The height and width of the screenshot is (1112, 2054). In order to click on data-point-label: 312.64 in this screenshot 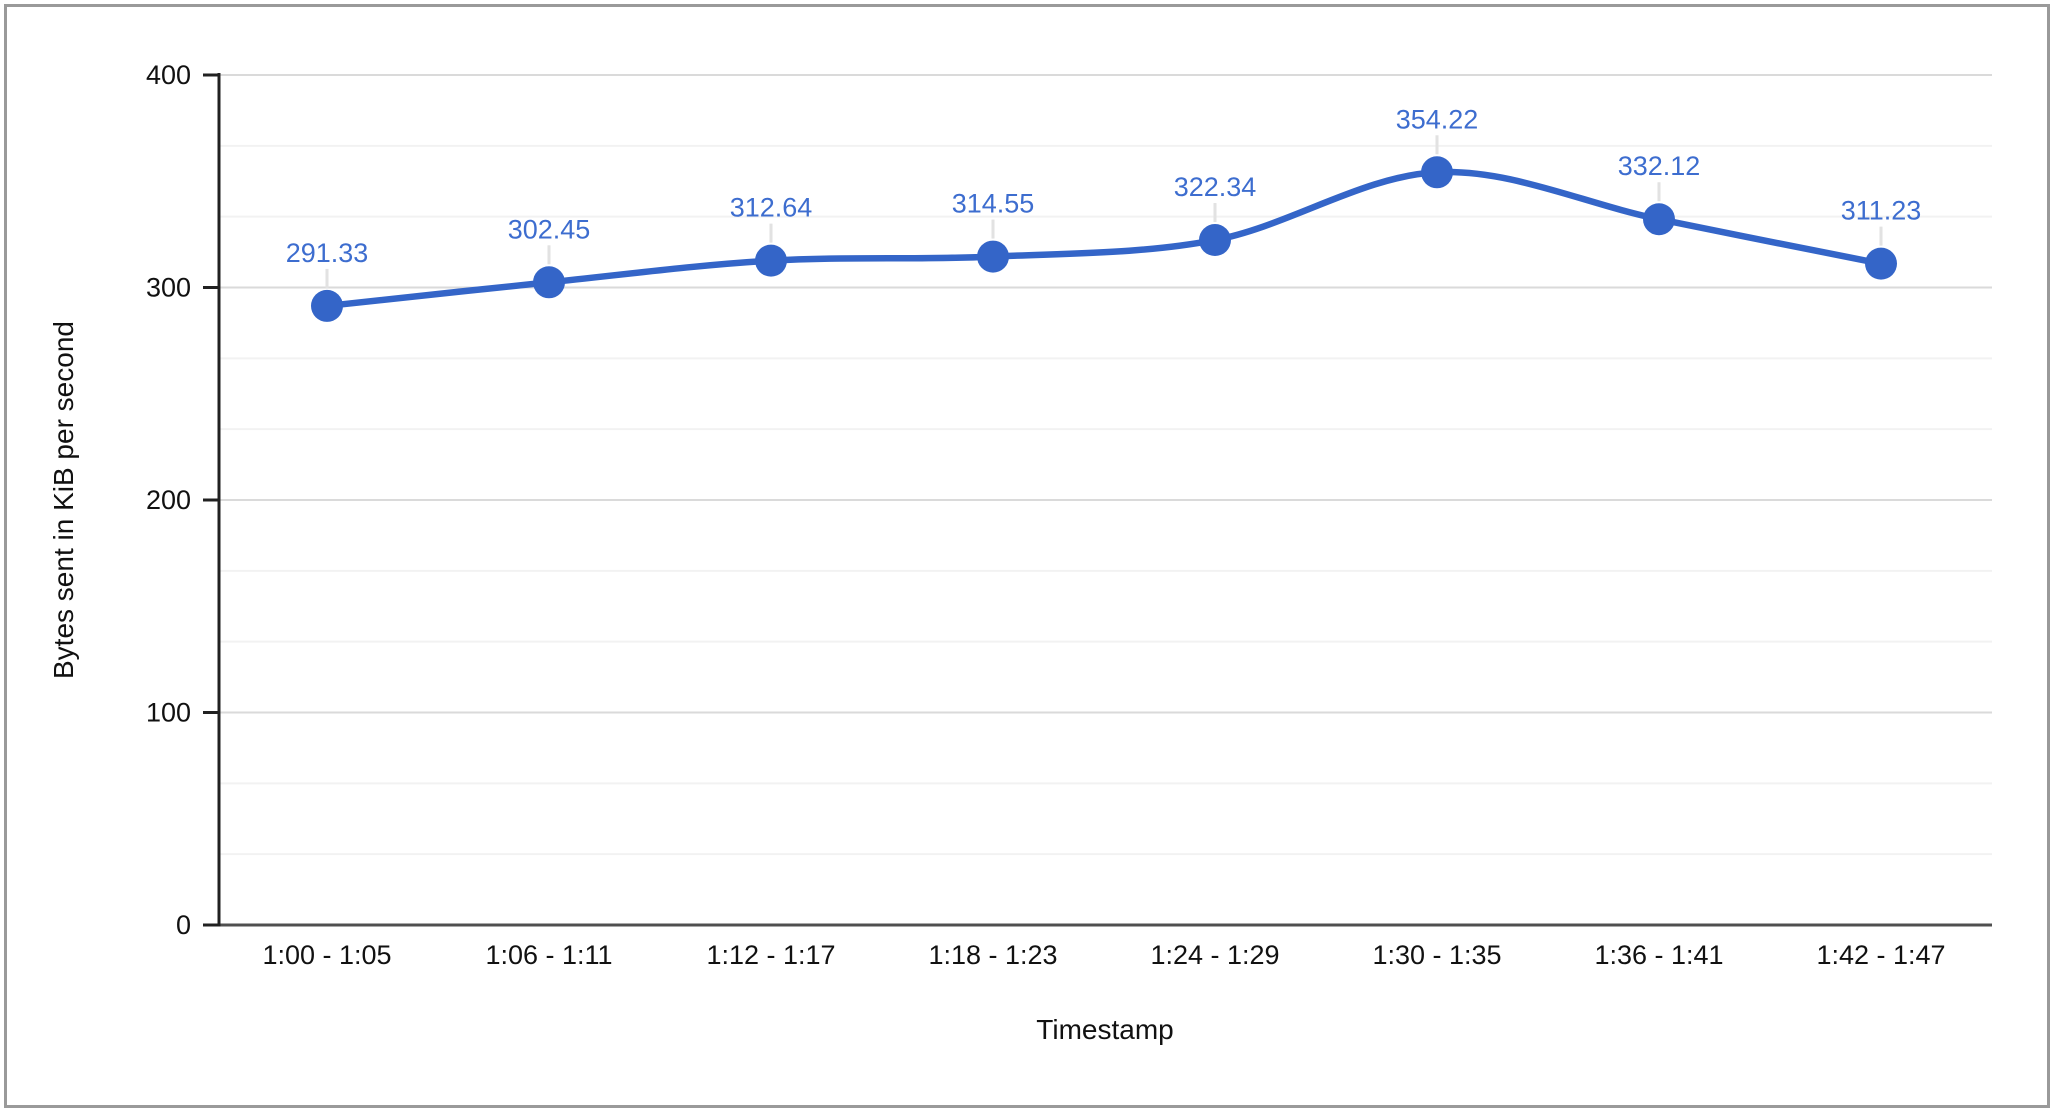, I will do `click(771, 208)`.